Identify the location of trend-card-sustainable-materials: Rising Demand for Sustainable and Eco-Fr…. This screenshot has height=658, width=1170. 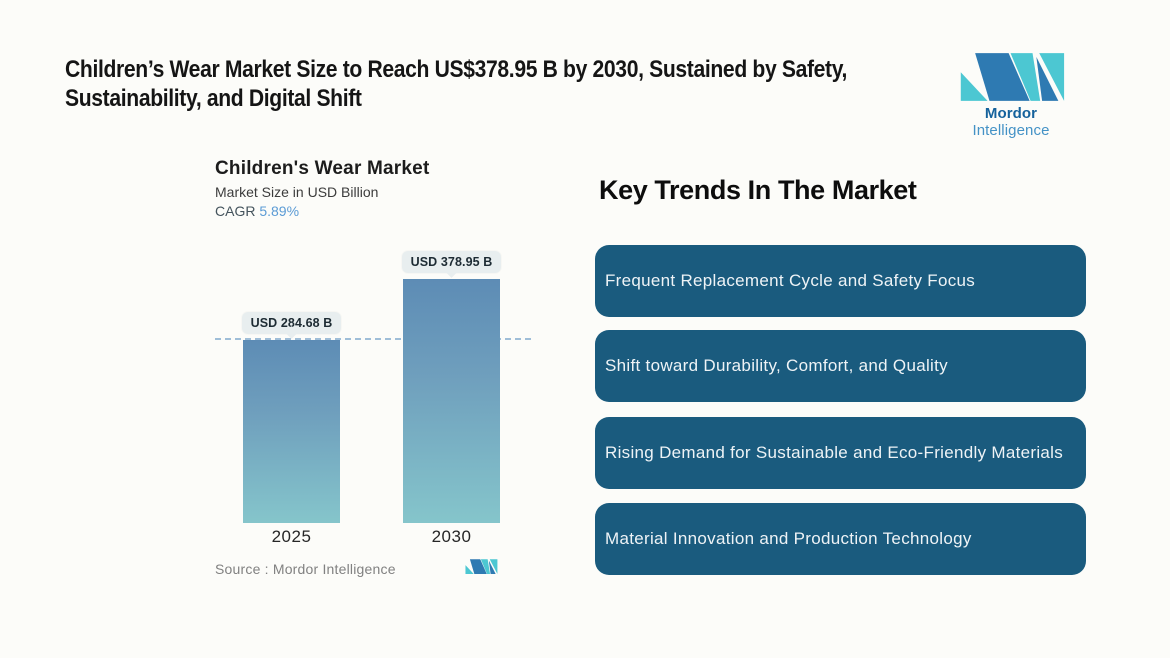
(840, 453).